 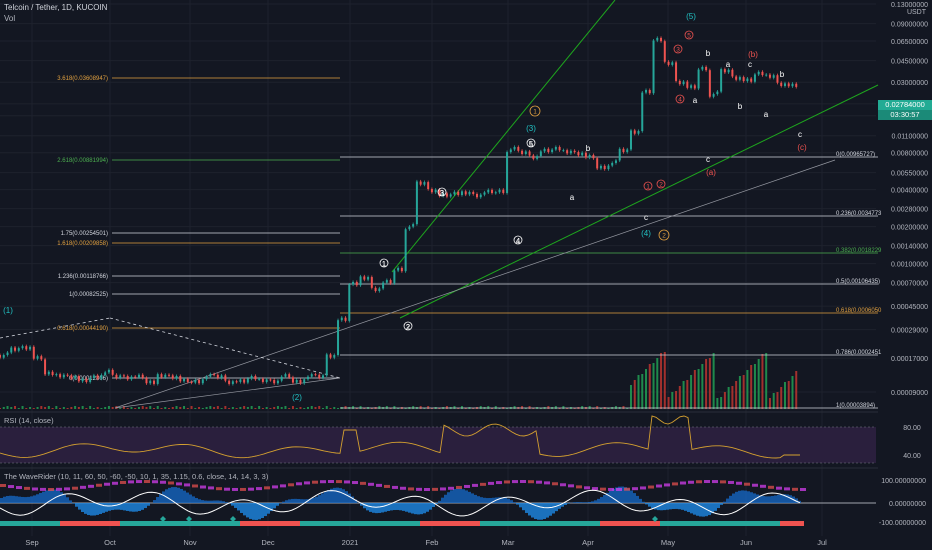 I want to click on time-axis: Sep Oct Nov Dec 2021 Feb Mar Apr May Jun Jul, so click(x=426, y=542).